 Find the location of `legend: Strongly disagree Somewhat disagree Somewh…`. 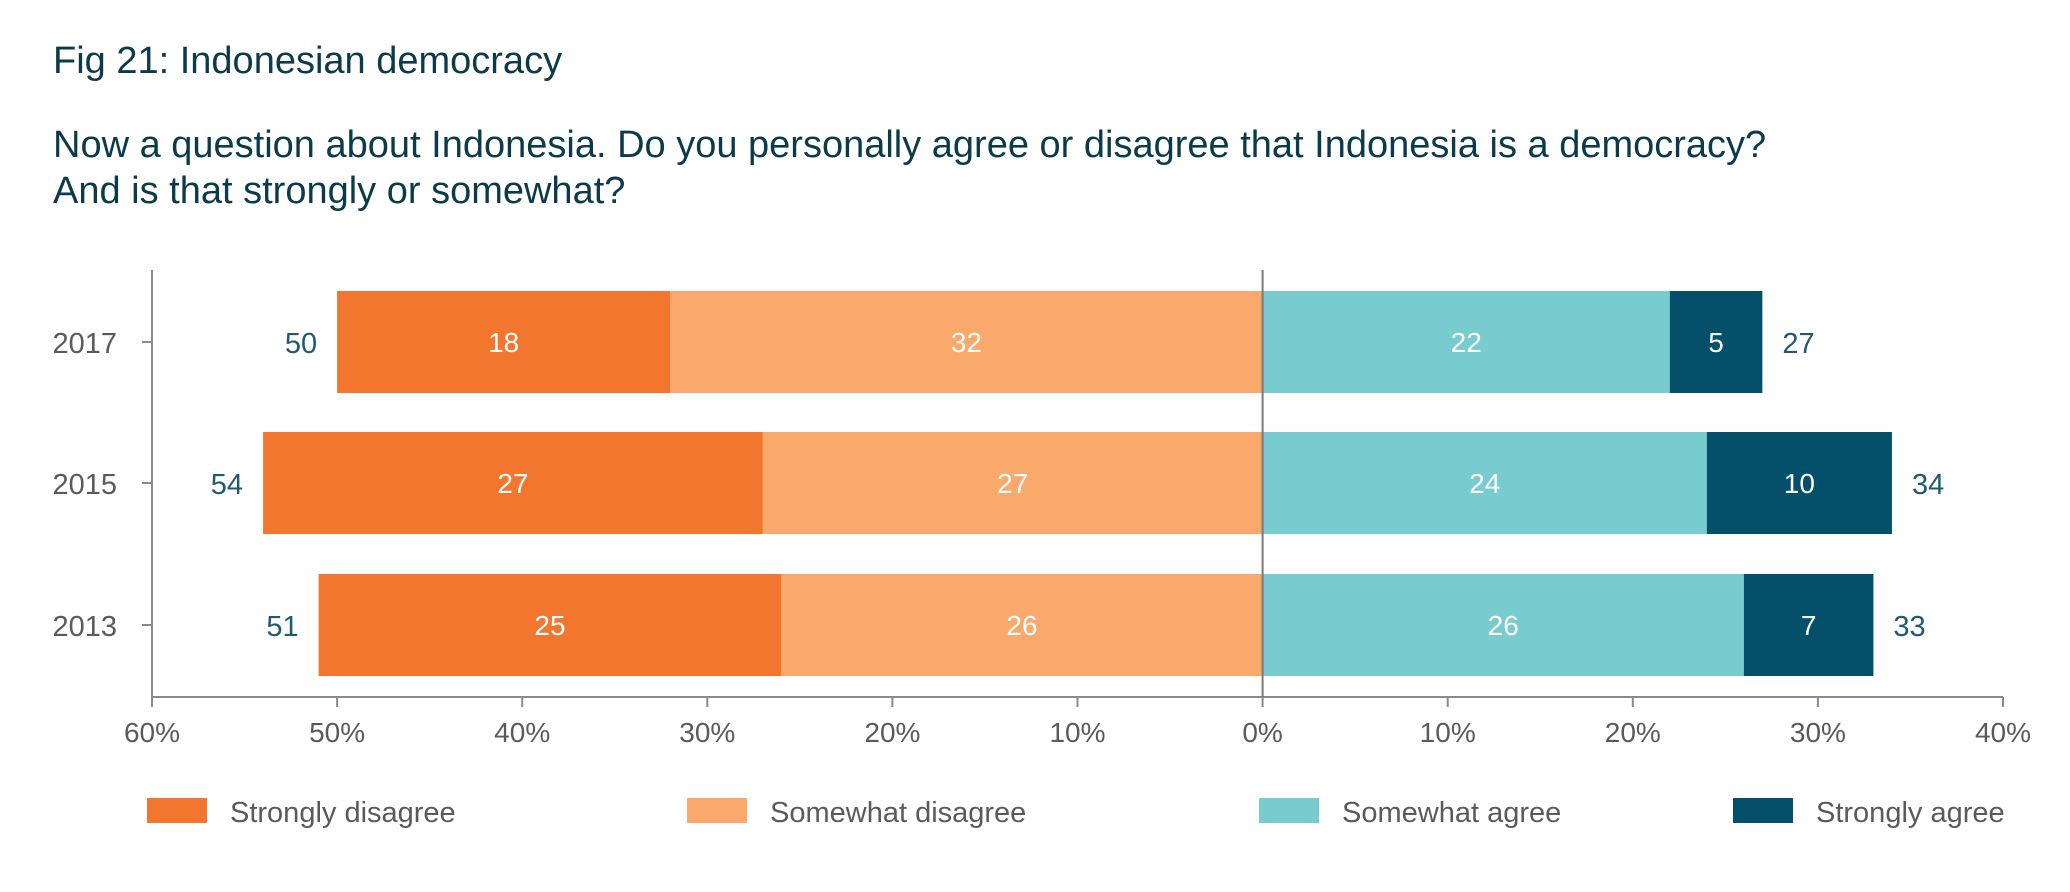

legend: Strongly disagree Somewhat disagree Somewh… is located at coordinates (1076, 813).